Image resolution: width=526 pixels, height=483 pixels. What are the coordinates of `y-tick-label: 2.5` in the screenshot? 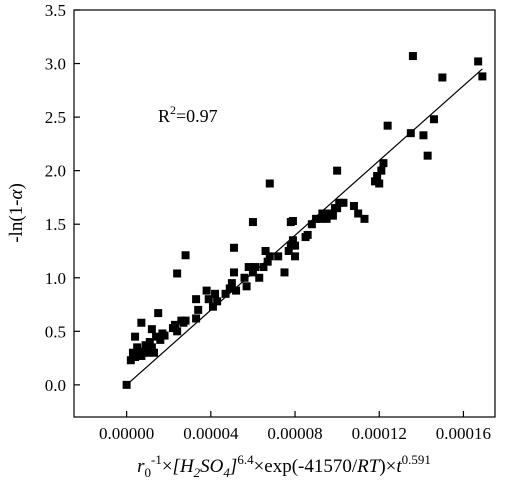 It's located at (55, 117).